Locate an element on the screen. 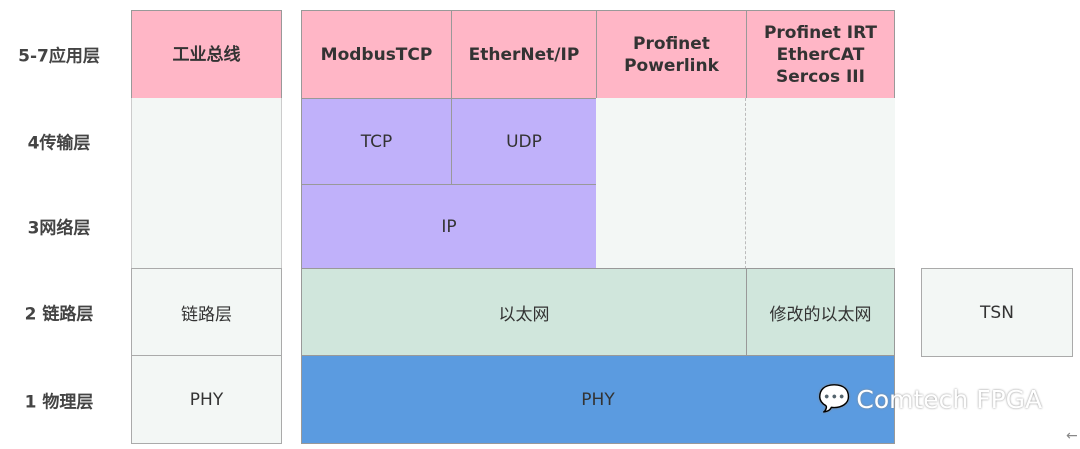 Image resolution: width=1080 pixels, height=449 pixels. watermark: 💬 Comtech FPGA is located at coordinates (930, 399).